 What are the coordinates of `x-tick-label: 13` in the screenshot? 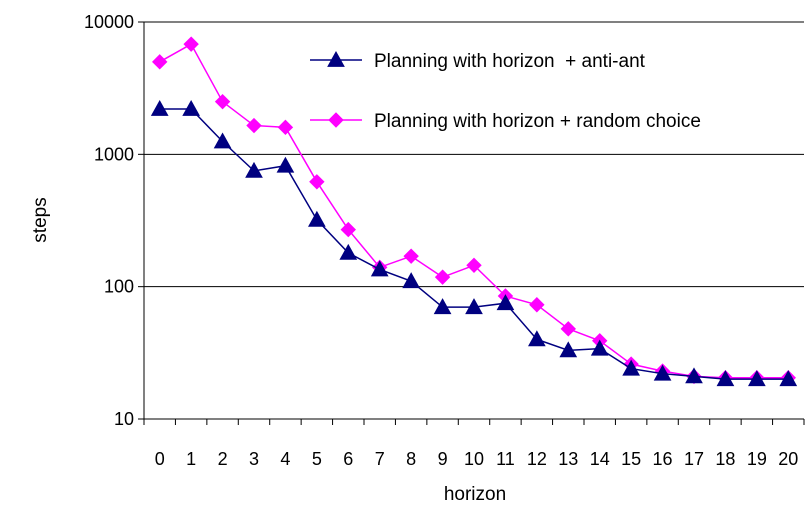 It's located at (568, 459).